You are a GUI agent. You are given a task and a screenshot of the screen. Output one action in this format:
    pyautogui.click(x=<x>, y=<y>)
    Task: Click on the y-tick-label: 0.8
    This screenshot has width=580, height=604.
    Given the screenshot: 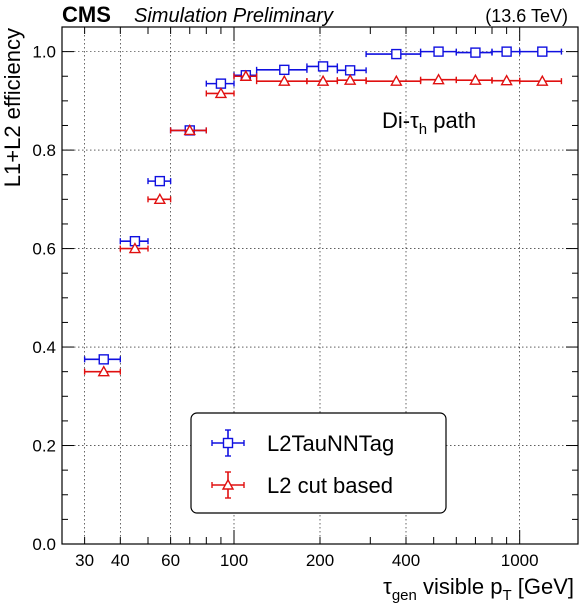 What is the action you would take?
    pyautogui.click(x=44, y=150)
    